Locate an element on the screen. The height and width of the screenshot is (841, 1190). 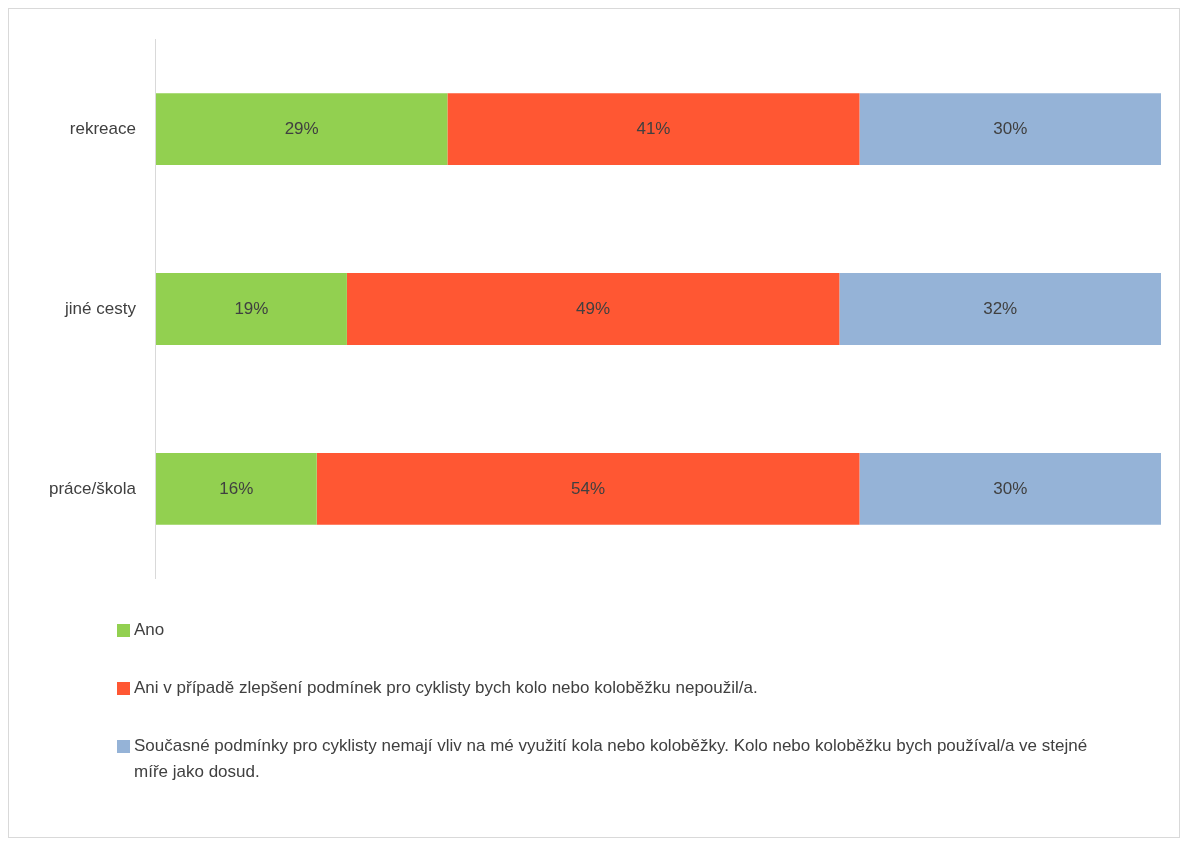
data-label: 41% is located at coordinates (653, 128).